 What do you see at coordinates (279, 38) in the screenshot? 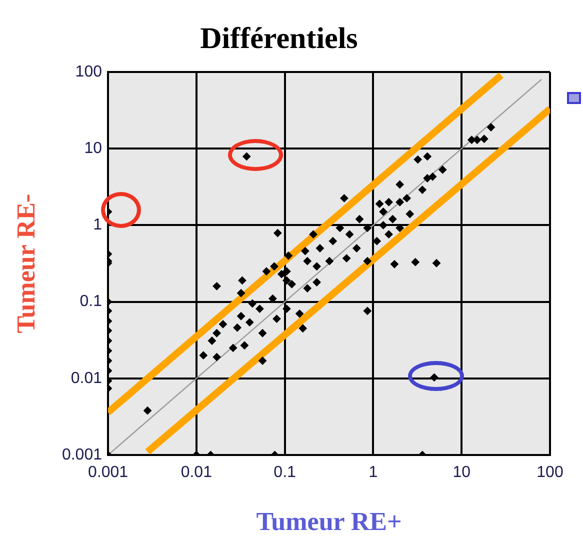
I see `chart-title: Différentiels` at bounding box center [279, 38].